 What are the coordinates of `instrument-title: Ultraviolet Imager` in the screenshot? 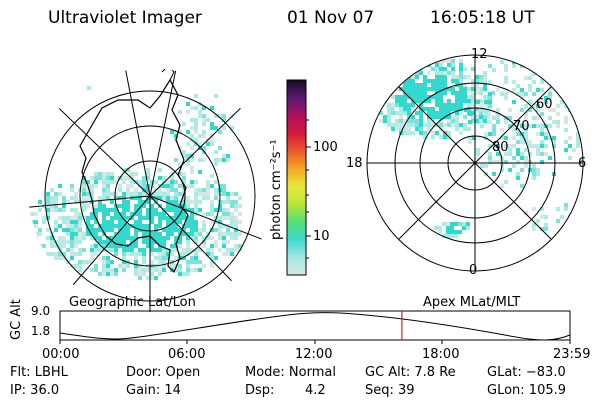 It's located at (125, 18).